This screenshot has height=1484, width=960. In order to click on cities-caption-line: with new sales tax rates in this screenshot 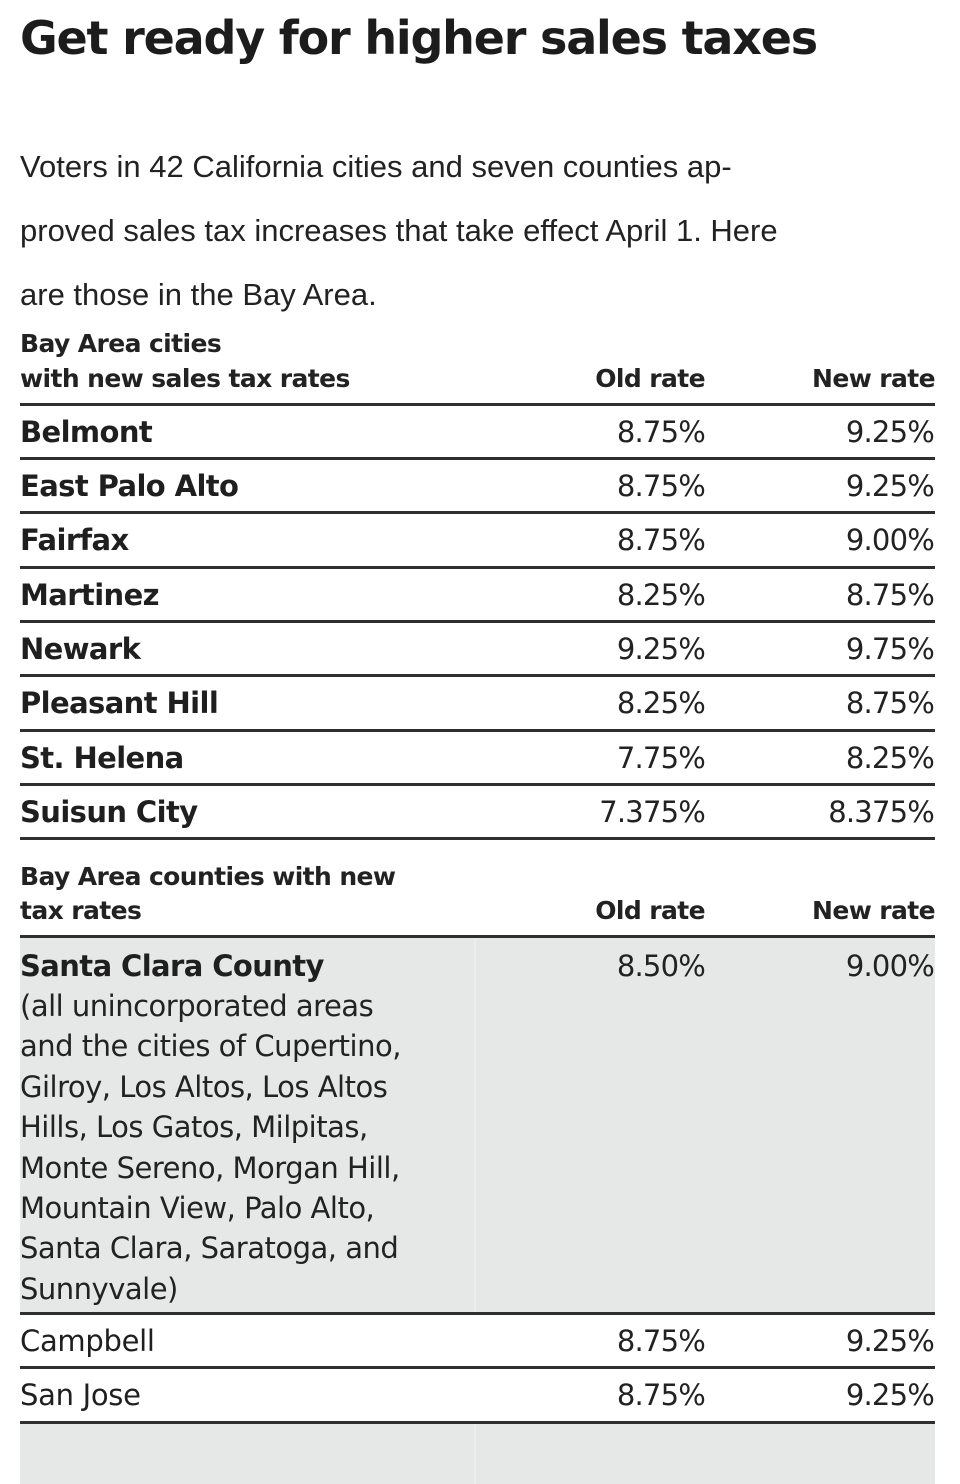, I will do `click(185, 378)`.